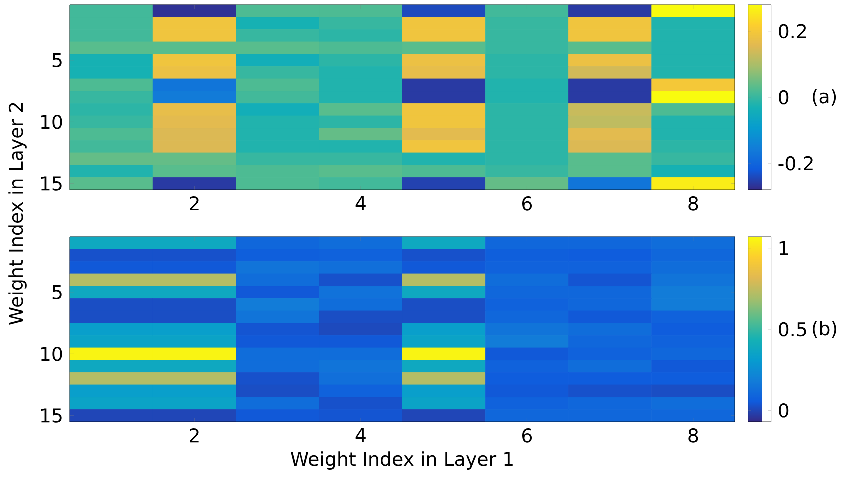 The image size is (862, 501). What do you see at coordinates (17, 214) in the screenshot?
I see `y-axis-title: Weight Index in Layer 2` at bounding box center [17, 214].